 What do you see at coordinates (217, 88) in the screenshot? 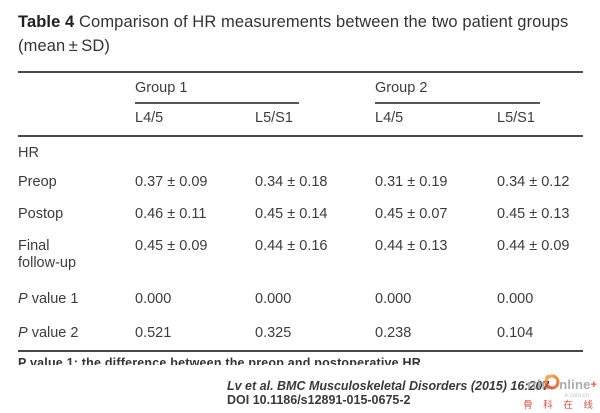
I see `group1-header: Group 1` at bounding box center [217, 88].